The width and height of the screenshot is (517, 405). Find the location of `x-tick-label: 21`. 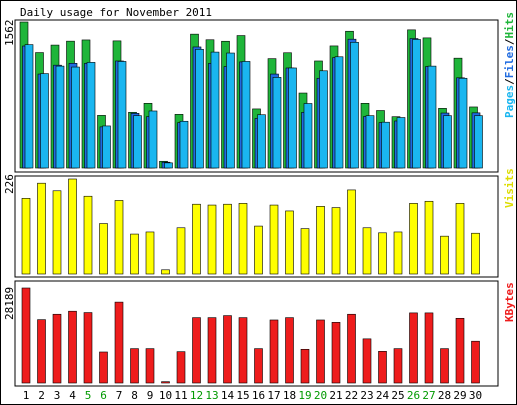

x-tick-label: 21 is located at coordinates (335, 395).